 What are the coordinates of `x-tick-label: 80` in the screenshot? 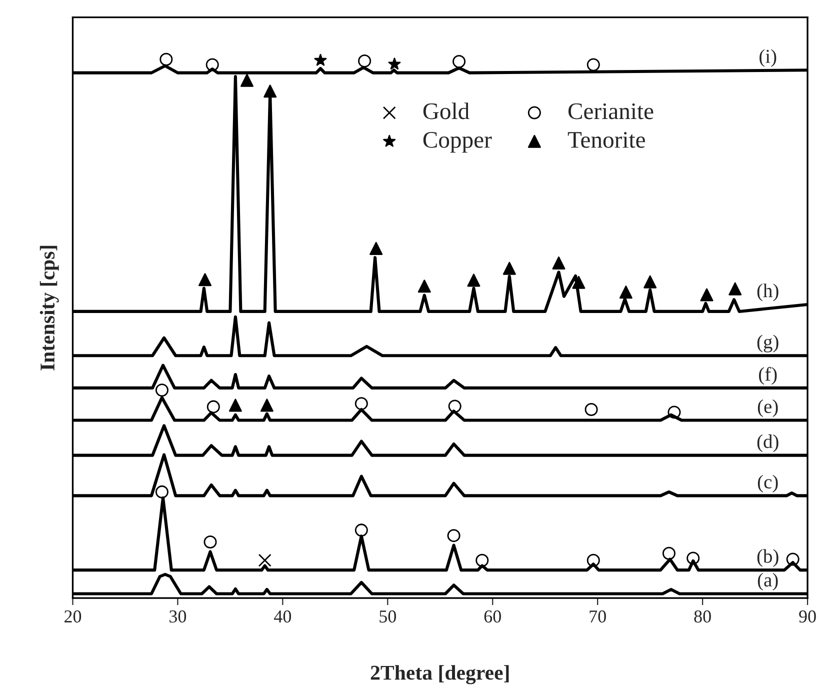 It's located at (702, 616).